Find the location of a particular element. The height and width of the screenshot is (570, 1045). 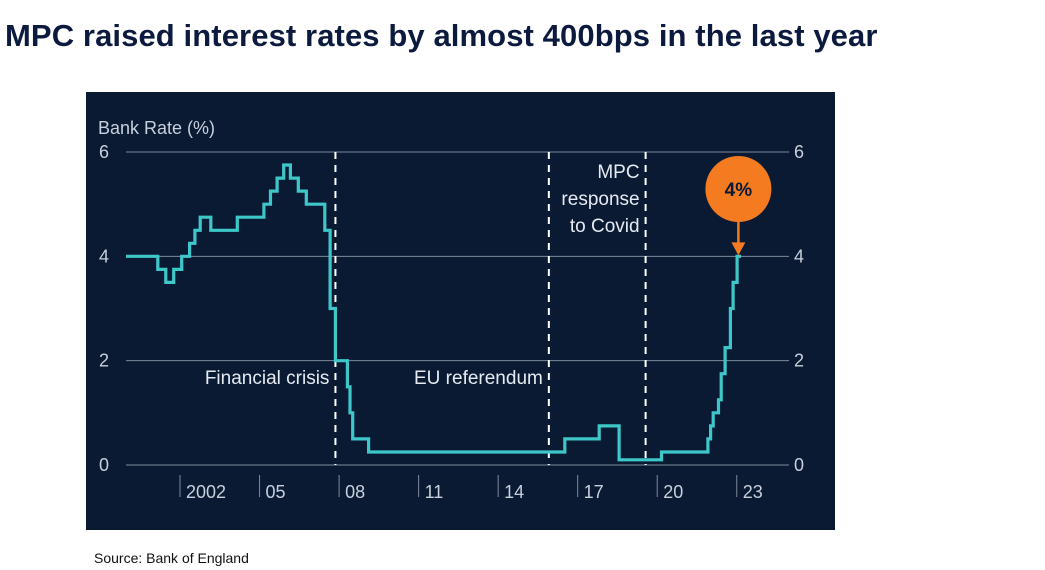

event-label-line: MPC is located at coordinates (618, 172).